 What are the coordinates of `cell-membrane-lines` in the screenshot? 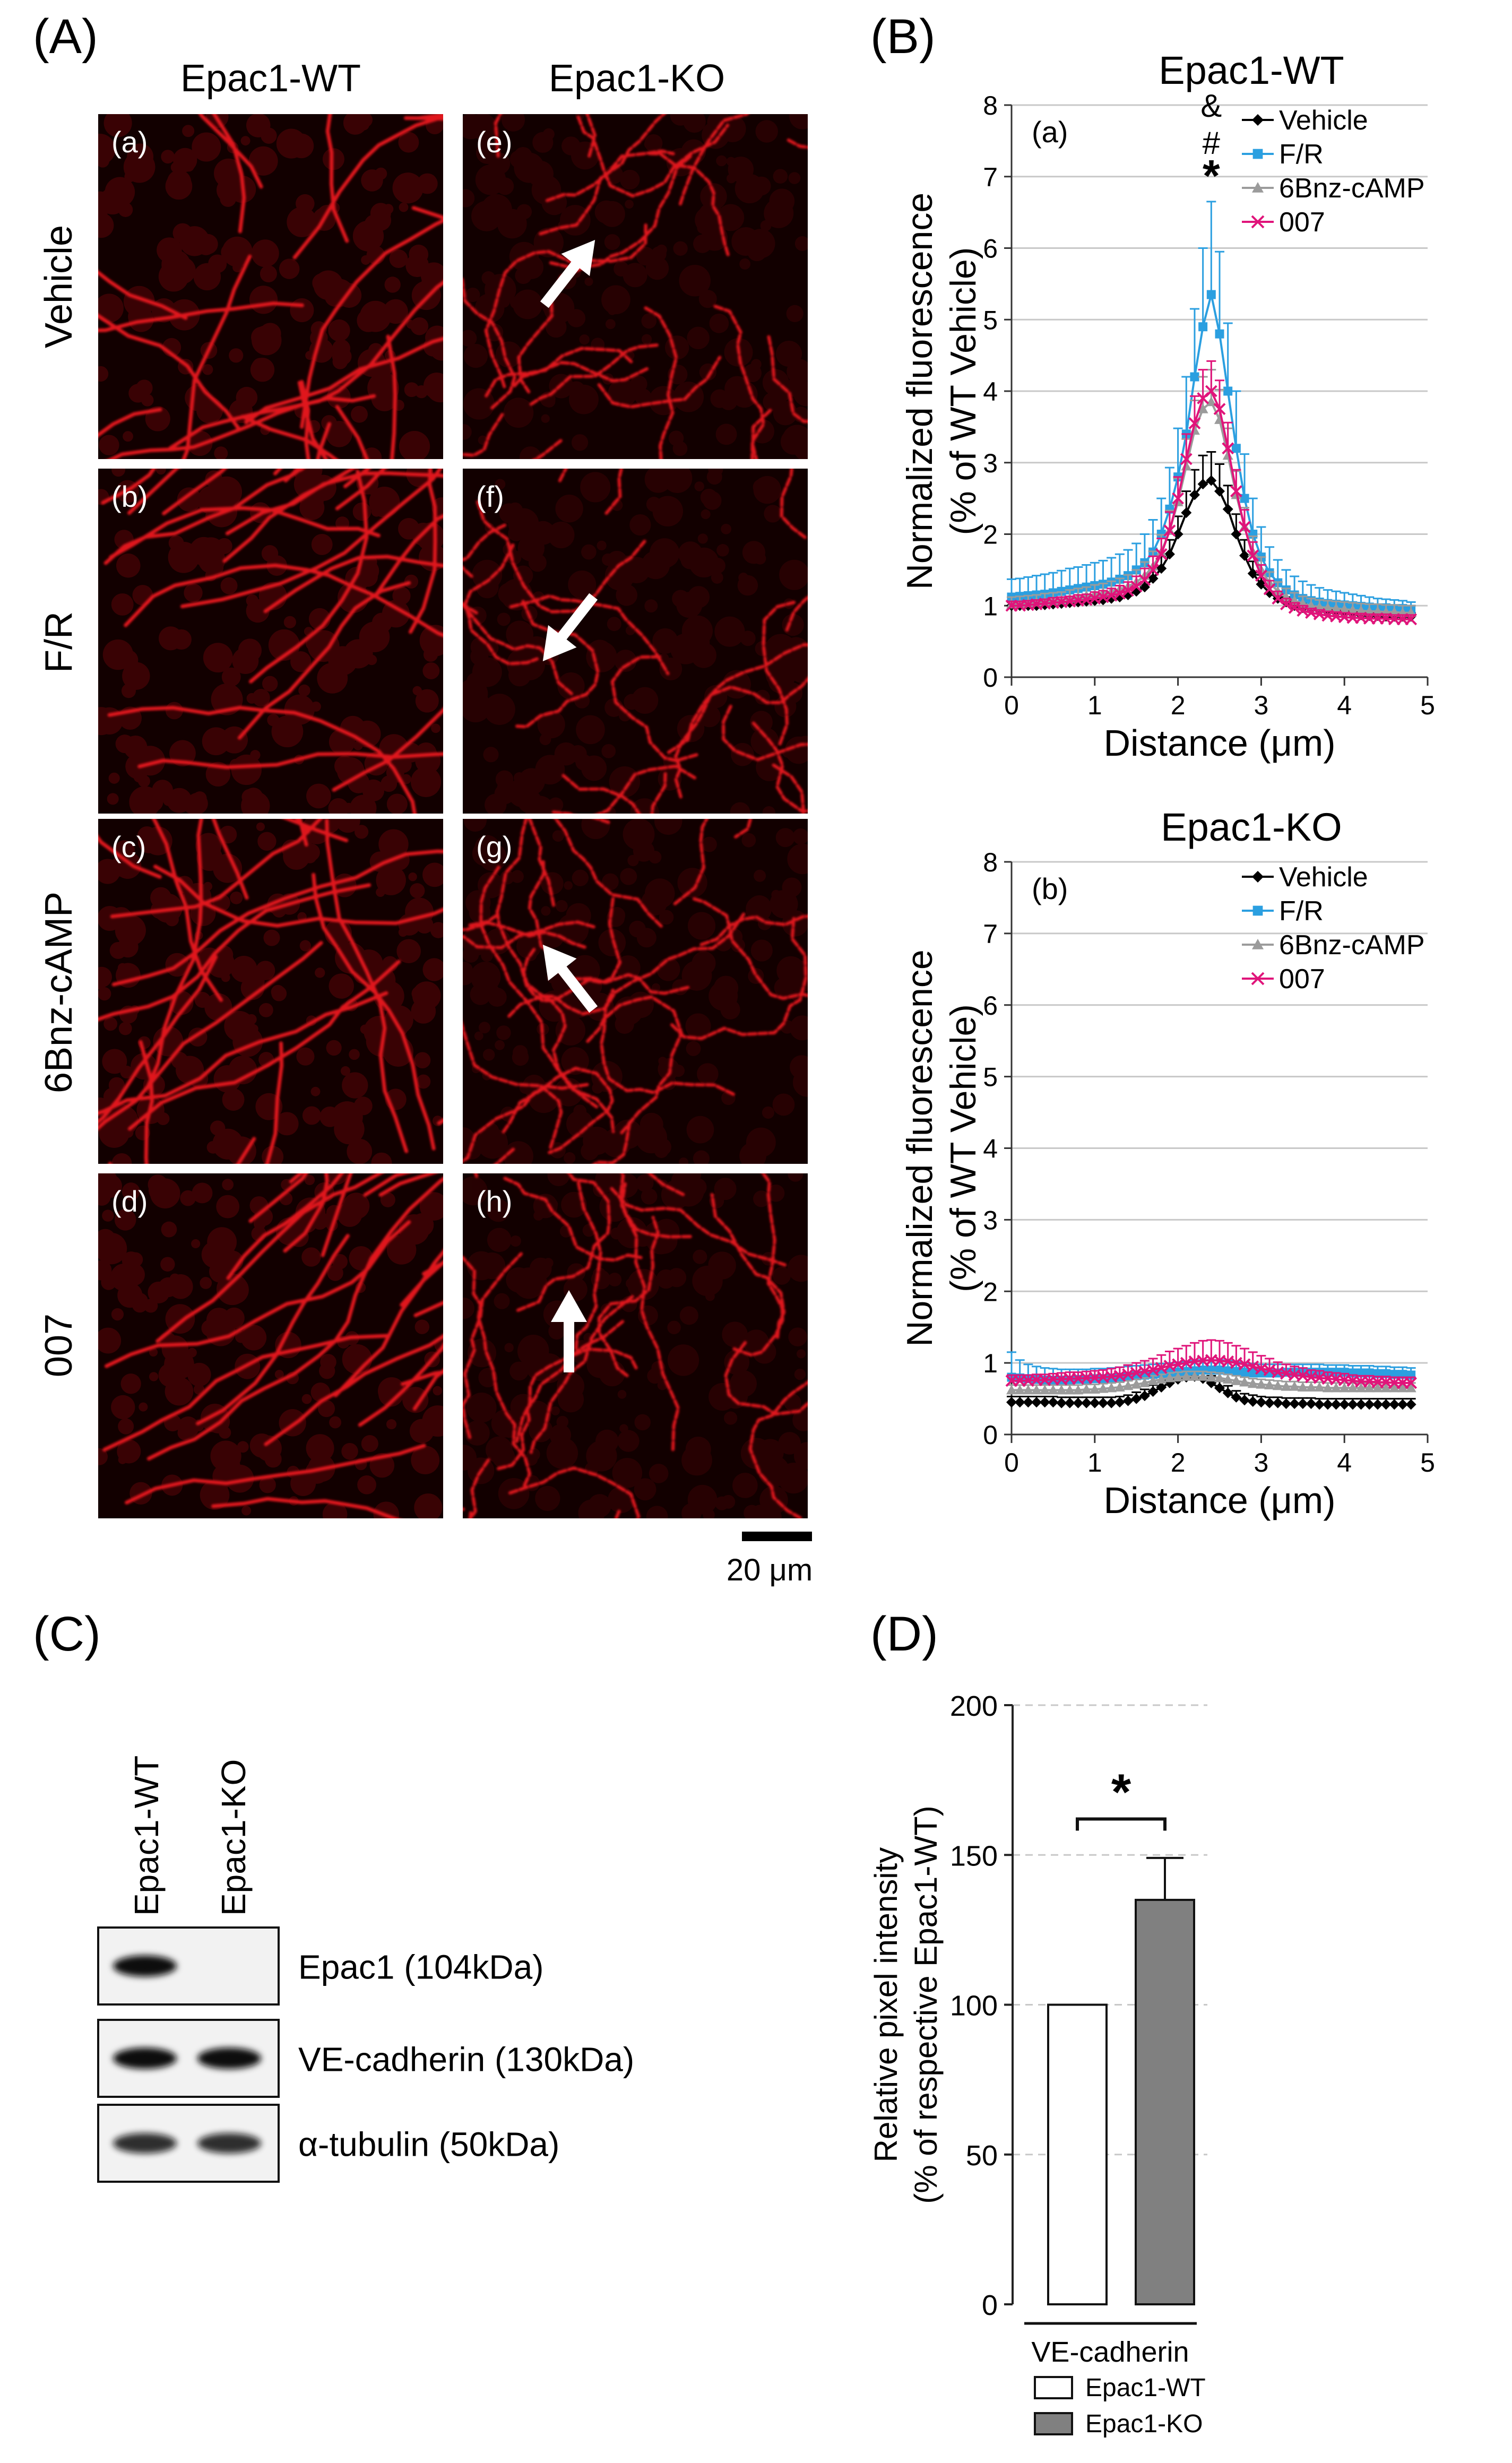 It's located at (635, 991).